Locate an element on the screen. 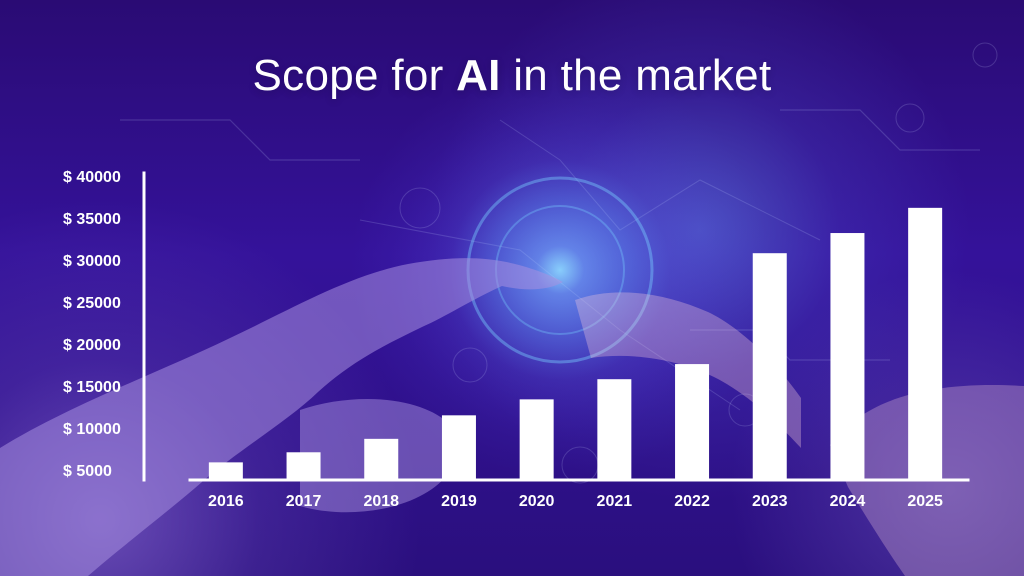 This screenshot has height=576, width=1024. y-tick-label: $ 25000 is located at coordinates (92, 303).